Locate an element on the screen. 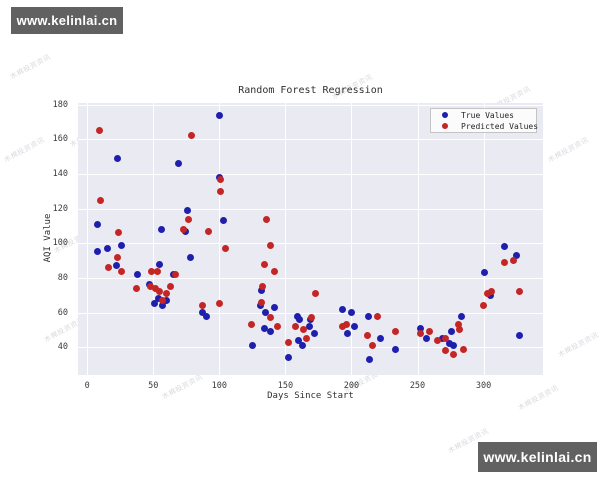  legend-label-predicted-values: Predicted Values is located at coordinates (500, 126).